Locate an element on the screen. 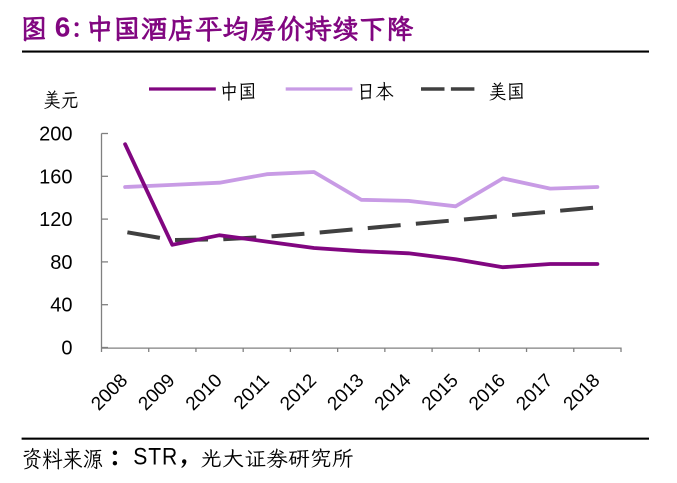  svg-text: 40 is located at coordinates (61, 306).